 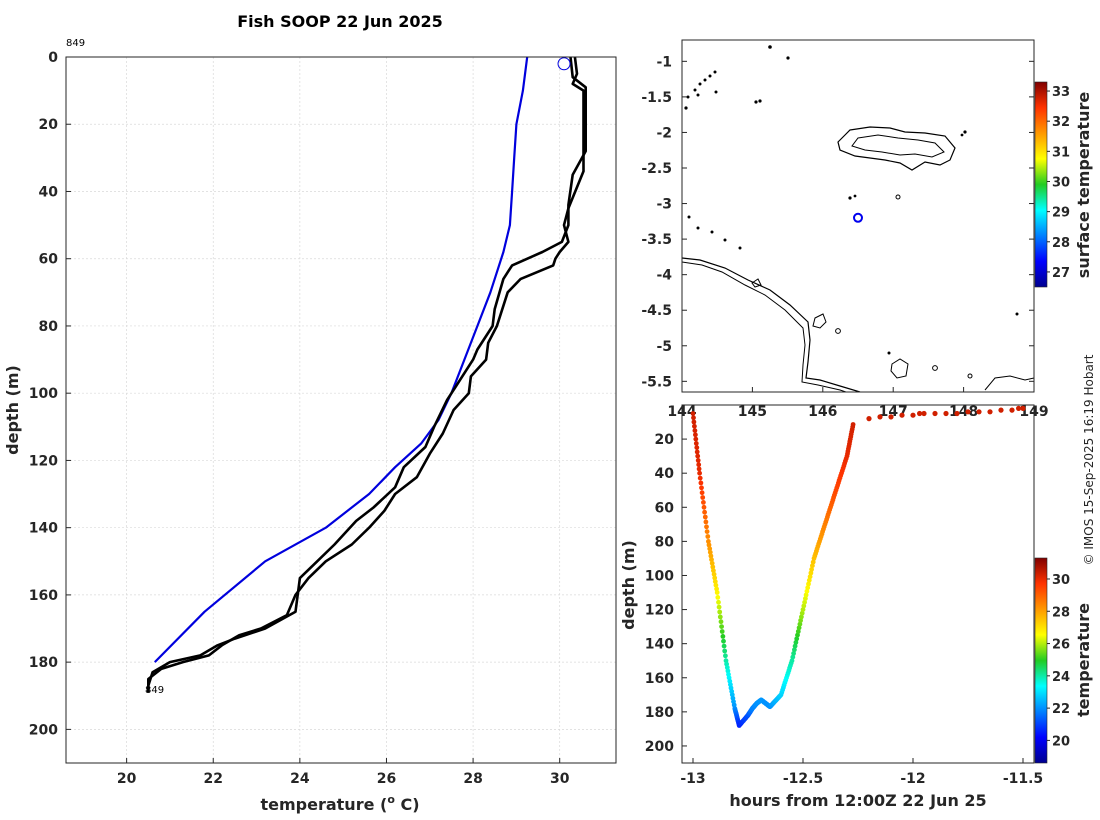 I want to click on profile-y-tick-label: 20, so click(x=49, y=125).